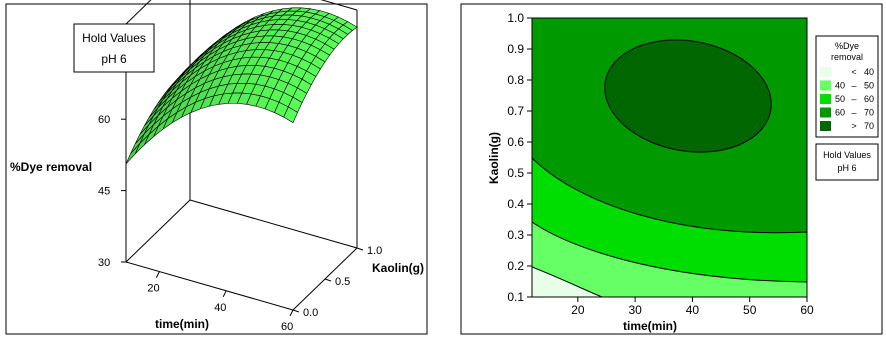 The width and height of the screenshot is (886, 338). I want to click on legend-entry-low: 50, so click(840, 99).